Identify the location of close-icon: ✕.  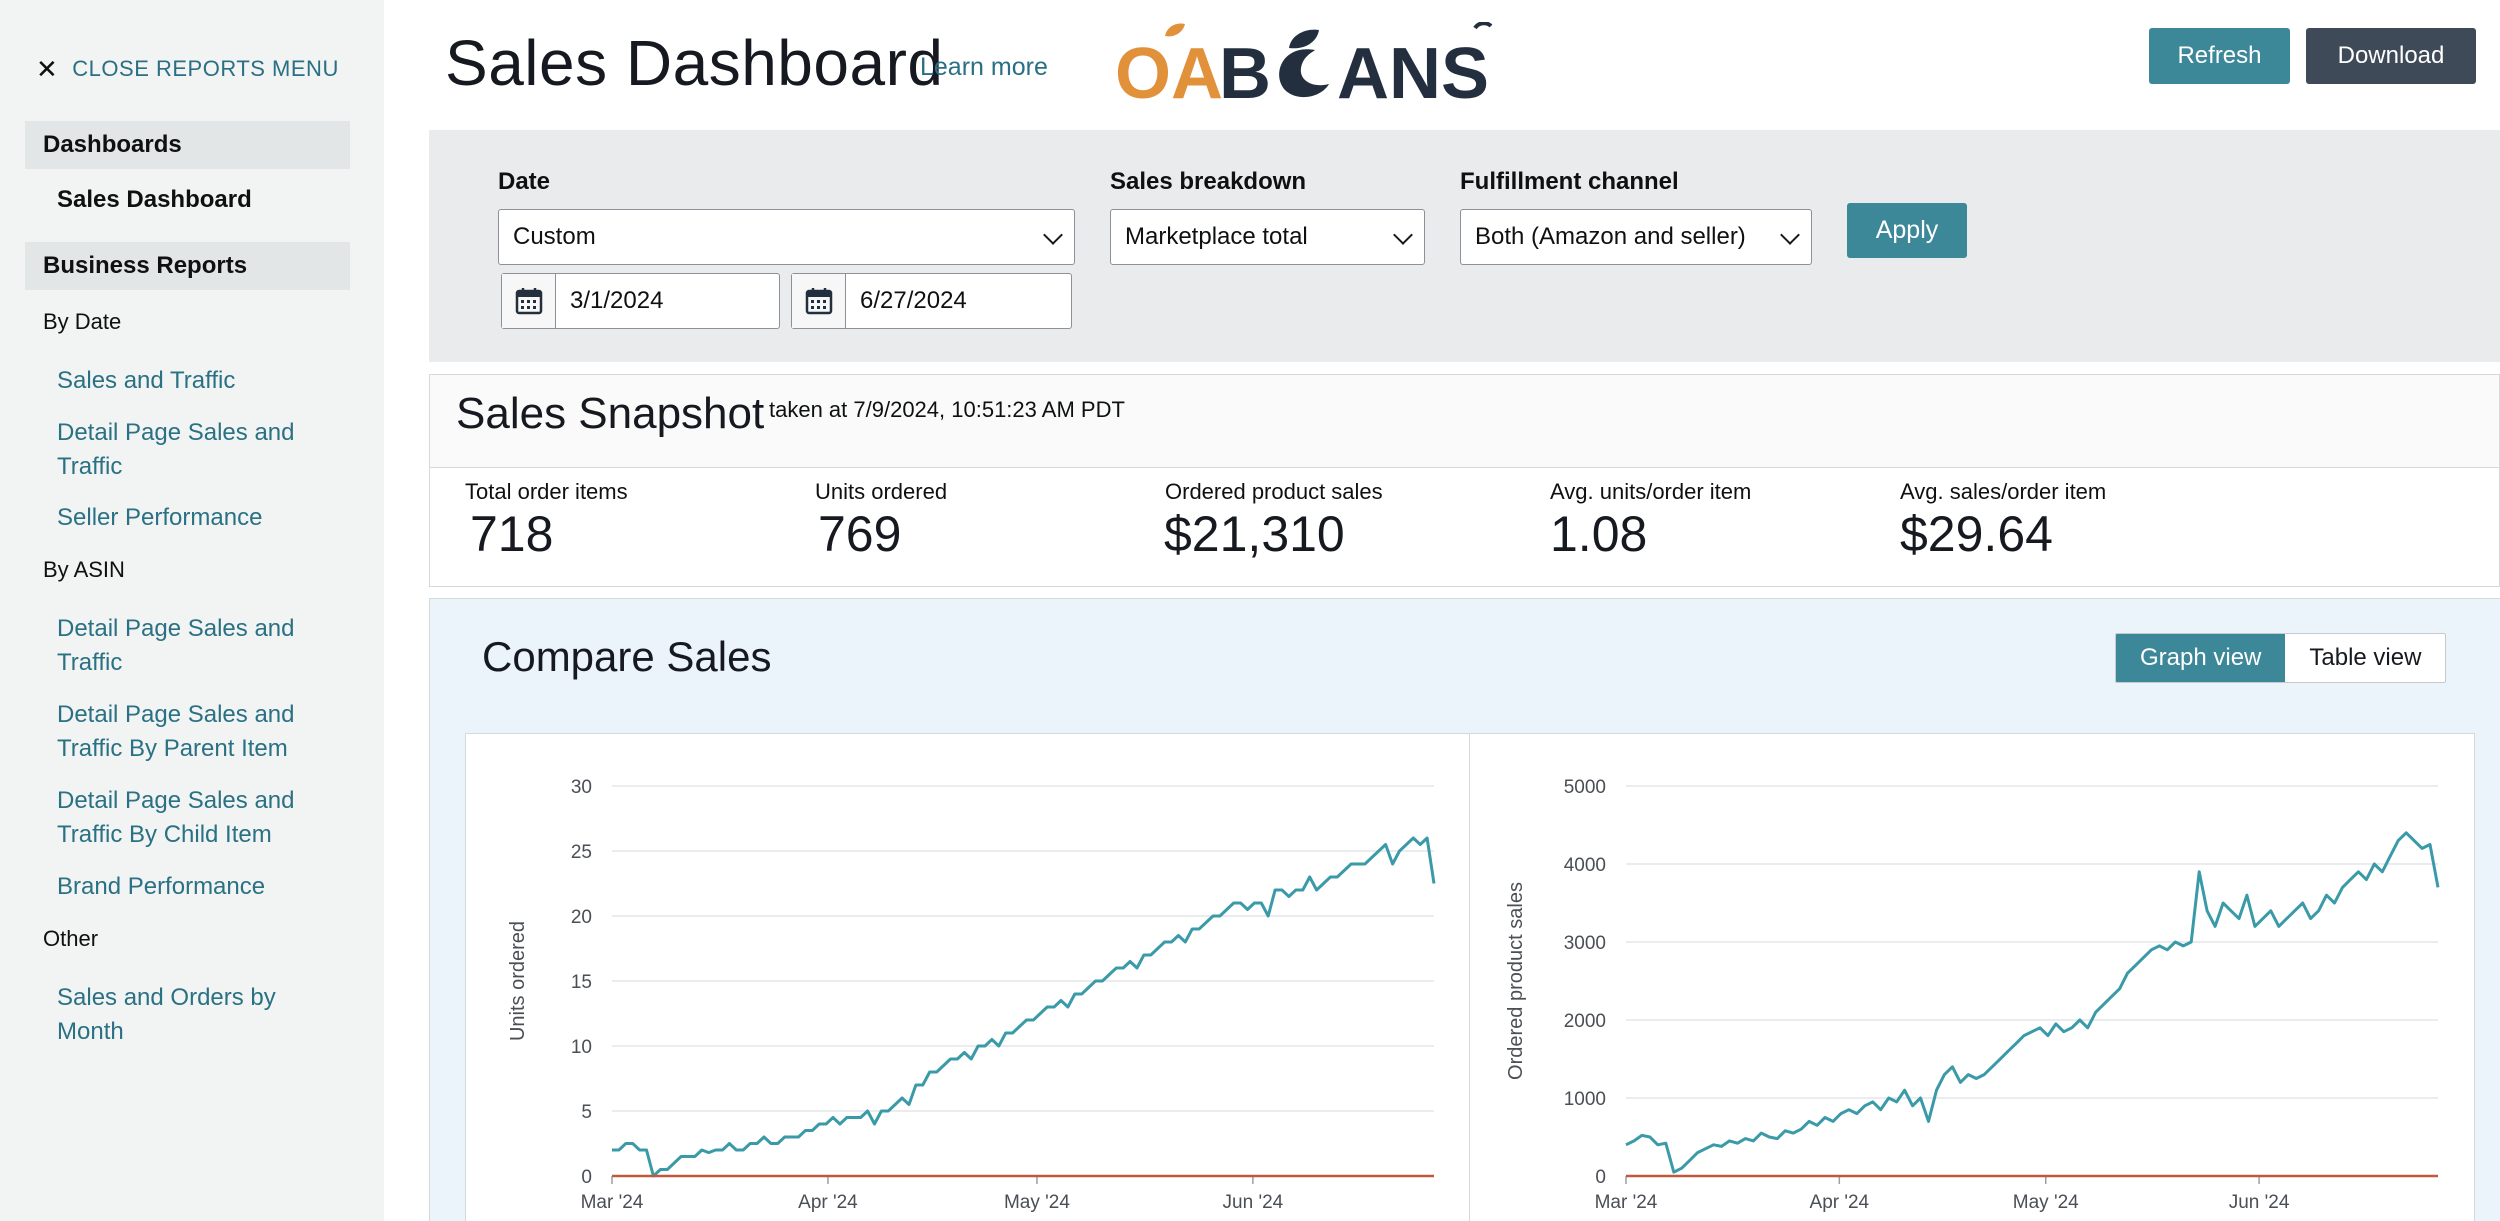
(47, 69).